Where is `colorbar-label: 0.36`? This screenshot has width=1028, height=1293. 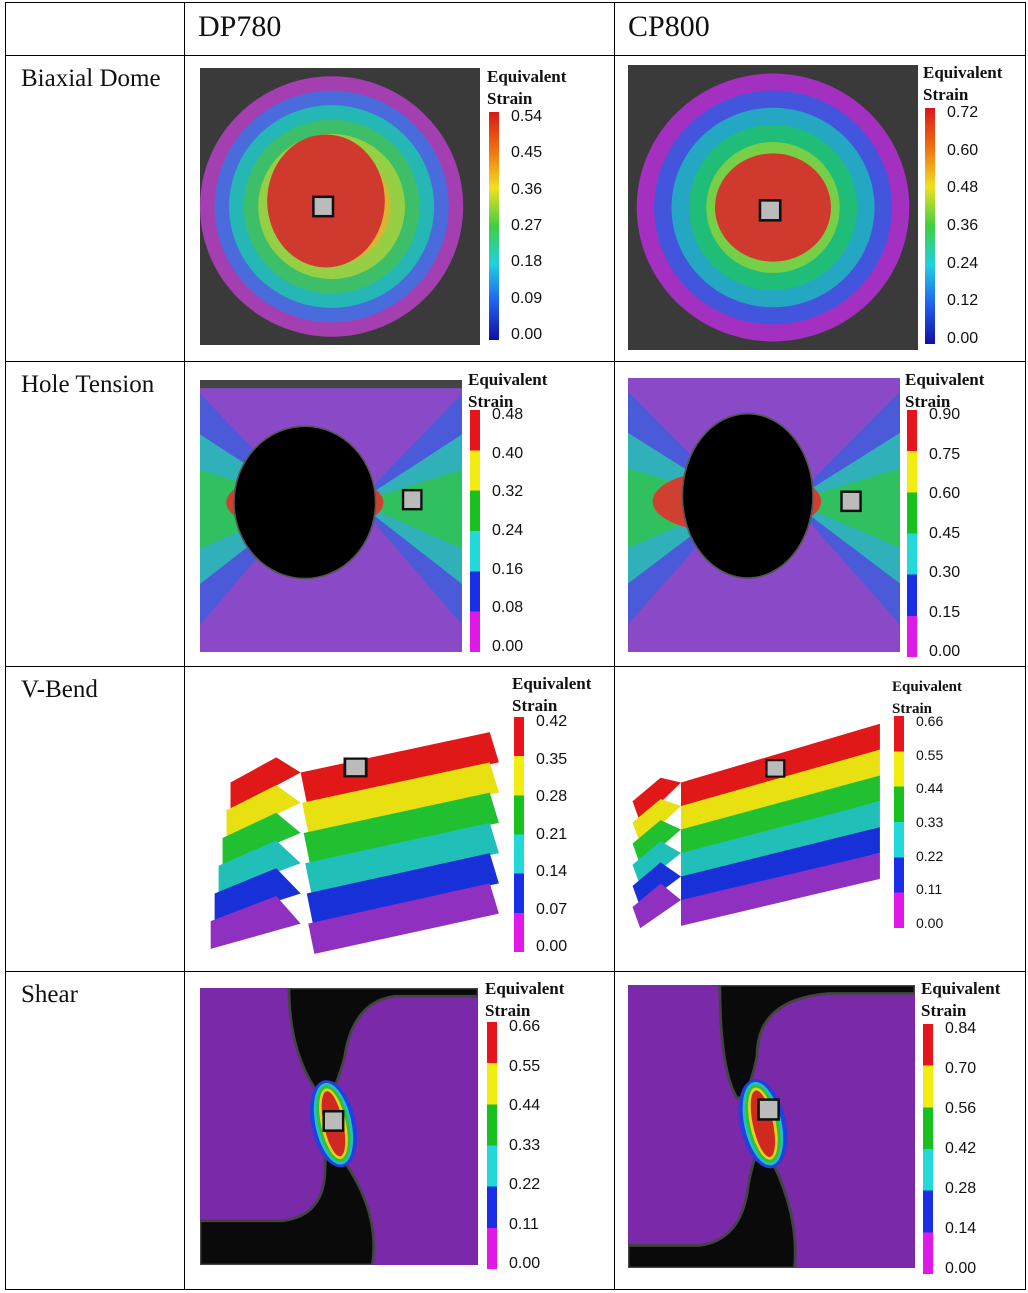
colorbar-label: 0.36 is located at coordinates (527, 189).